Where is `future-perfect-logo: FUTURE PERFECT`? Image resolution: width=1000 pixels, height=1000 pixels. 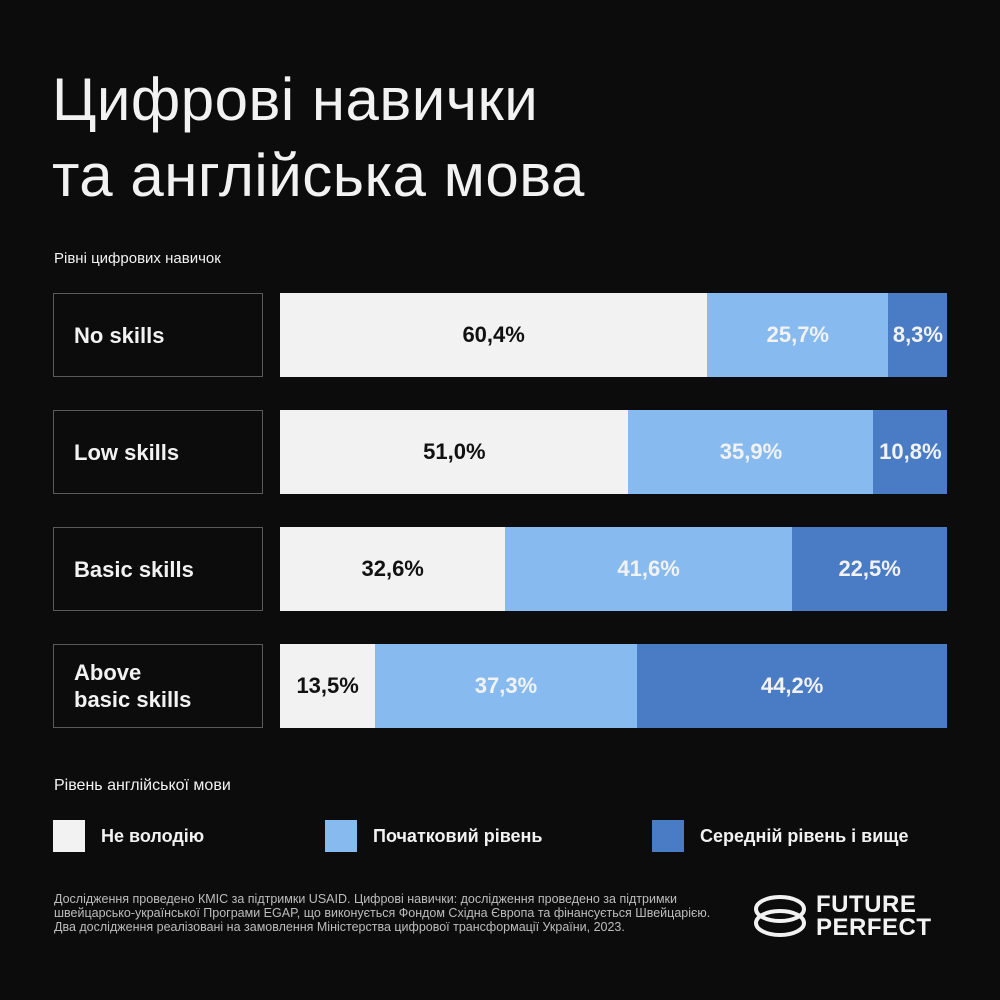 future-perfect-logo: FUTURE PERFECT is located at coordinates (842, 916).